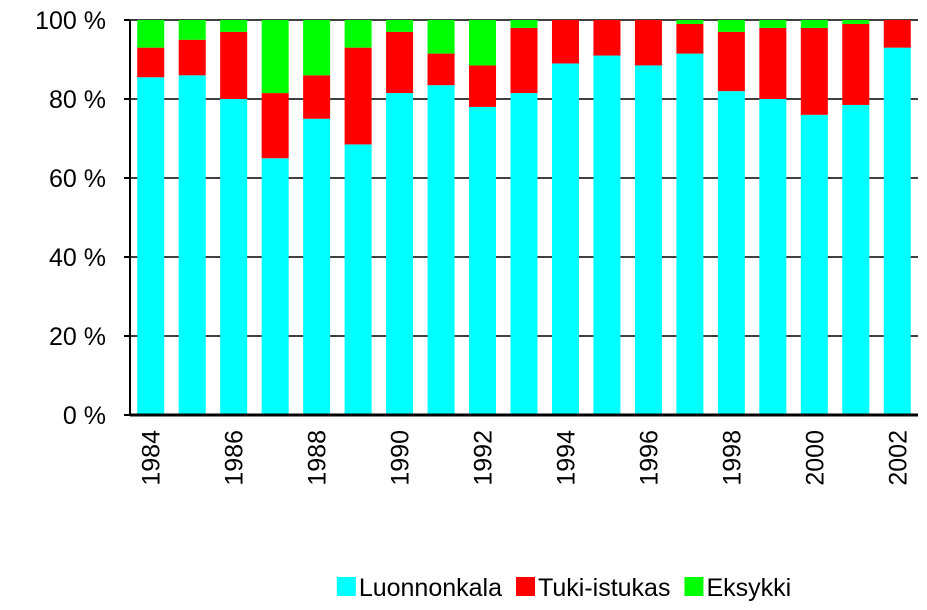  I want to click on x-tick-label: 1998, so click(732, 458).